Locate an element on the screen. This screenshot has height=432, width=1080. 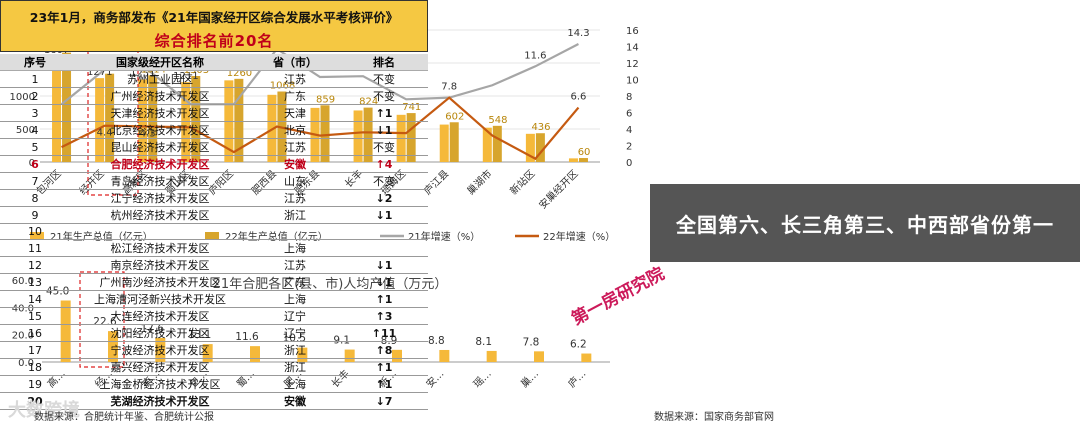
cell-name: 南京经济技术开发区 is located at coordinates (160, 265).